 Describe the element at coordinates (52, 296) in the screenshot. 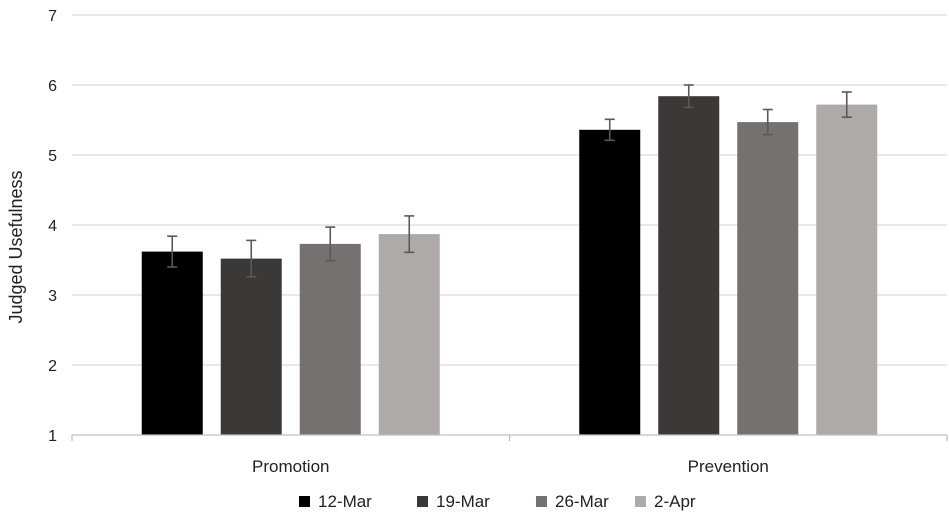

I see `y-tick-label: 3` at that location.